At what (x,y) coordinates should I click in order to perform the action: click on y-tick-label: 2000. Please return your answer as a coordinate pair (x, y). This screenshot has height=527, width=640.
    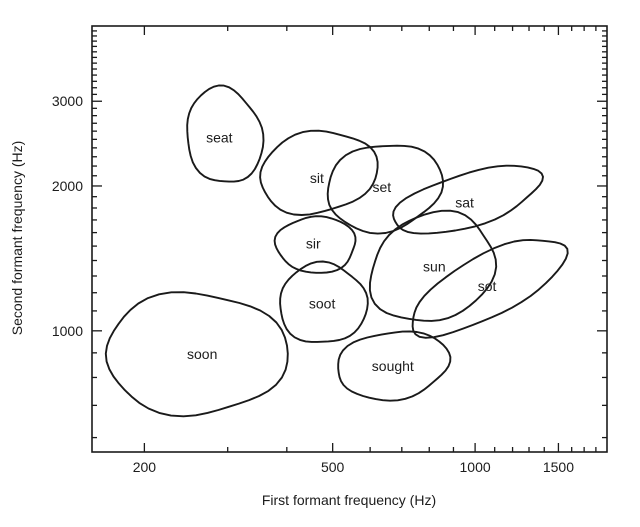
    Looking at the image, I should click on (67, 186).